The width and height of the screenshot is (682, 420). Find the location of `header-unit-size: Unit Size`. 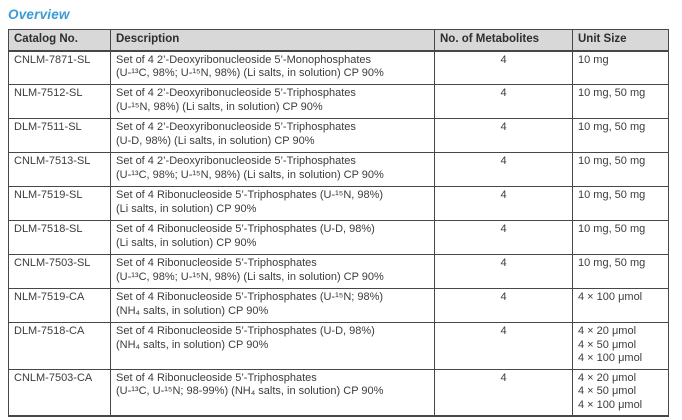

header-unit-size: Unit Size is located at coordinates (620, 40).